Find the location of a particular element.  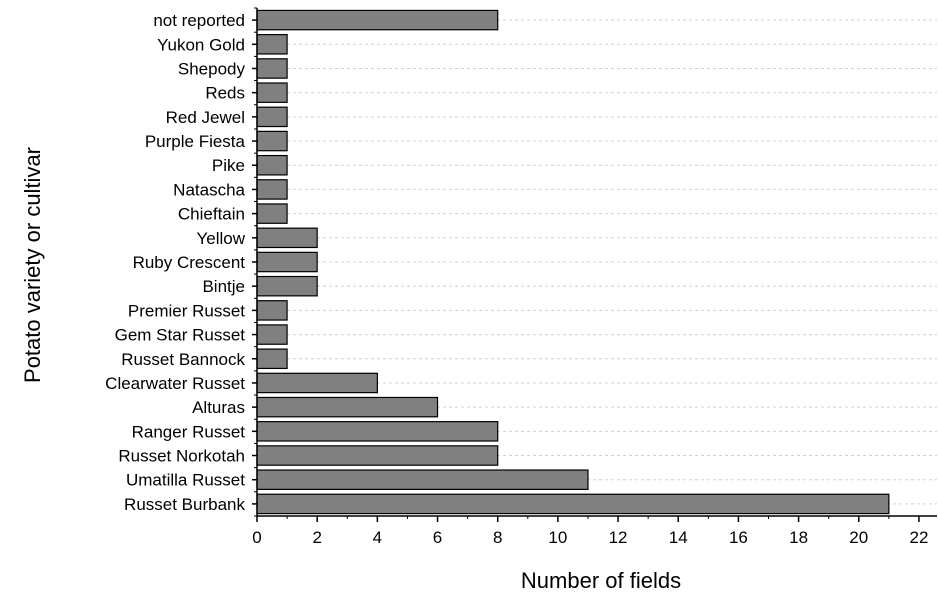

bar-russet-norkotah is located at coordinates (377, 455).